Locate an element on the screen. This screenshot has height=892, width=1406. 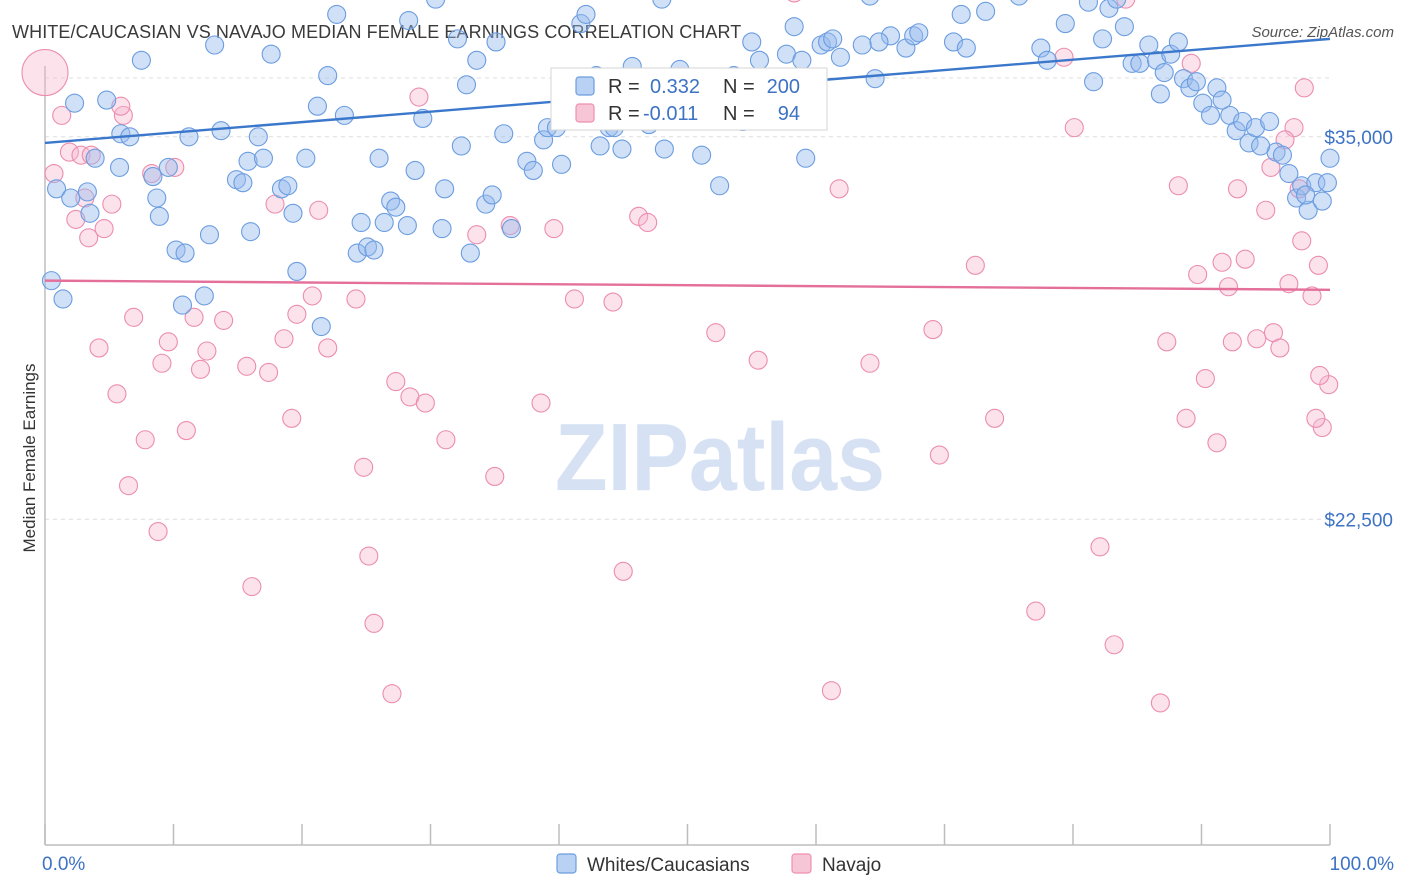
legend-n-label-whites: N = is located at coordinates (739, 87).